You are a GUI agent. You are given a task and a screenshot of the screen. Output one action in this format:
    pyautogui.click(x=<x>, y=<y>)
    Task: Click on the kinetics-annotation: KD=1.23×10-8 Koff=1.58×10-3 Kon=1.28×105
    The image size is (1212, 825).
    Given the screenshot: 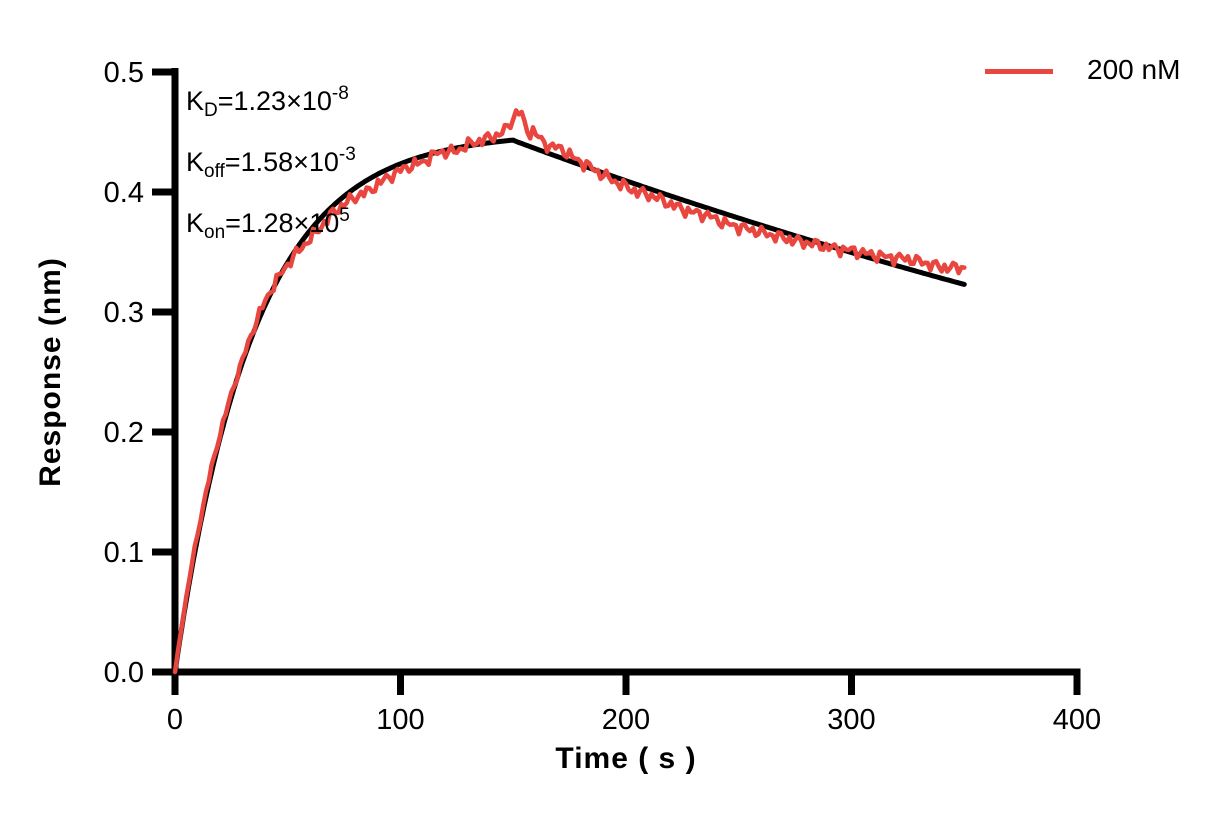 What is the action you would take?
    pyautogui.click(x=271, y=163)
    